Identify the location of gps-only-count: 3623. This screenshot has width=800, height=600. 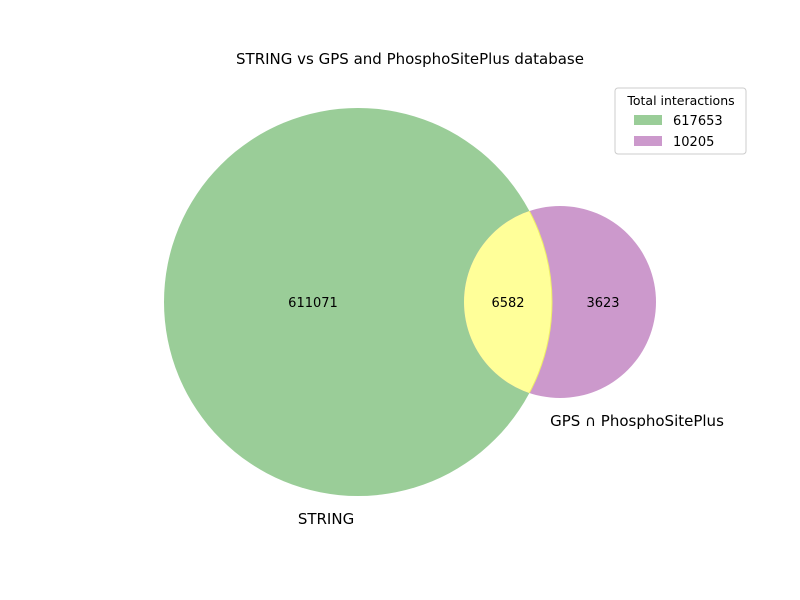
(602, 303).